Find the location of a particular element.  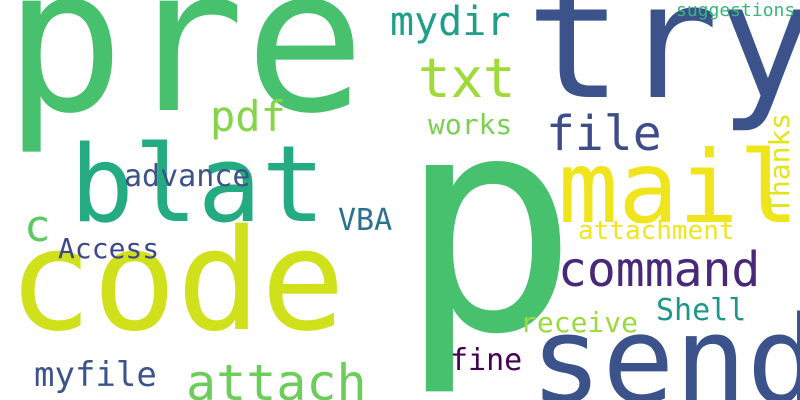

word-fine: fine is located at coordinates (486, 360).